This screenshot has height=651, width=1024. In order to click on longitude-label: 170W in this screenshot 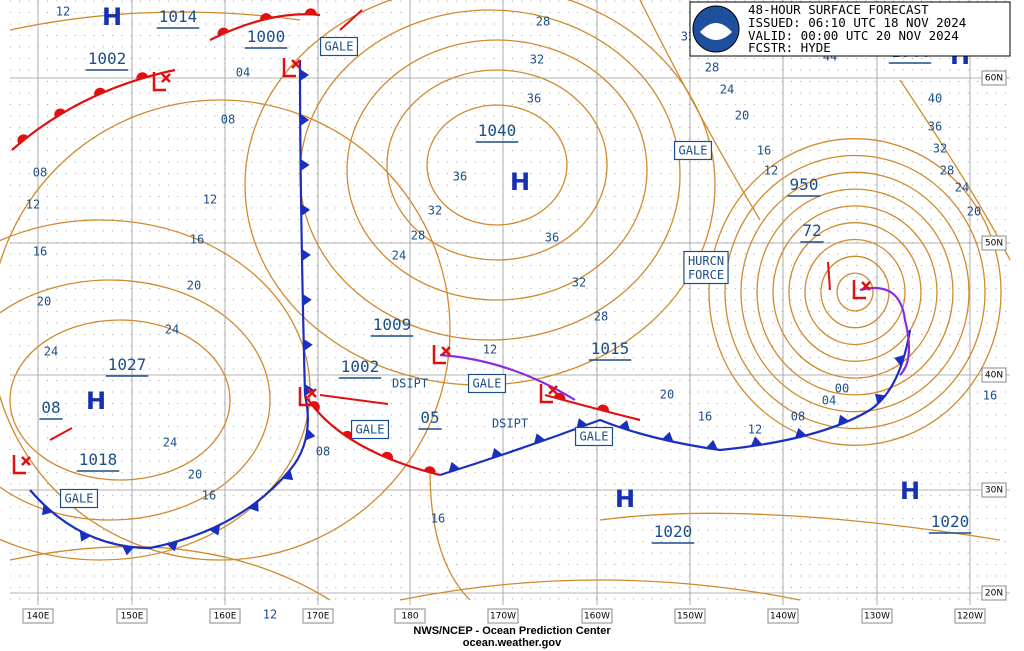, I will do `click(503, 617)`.